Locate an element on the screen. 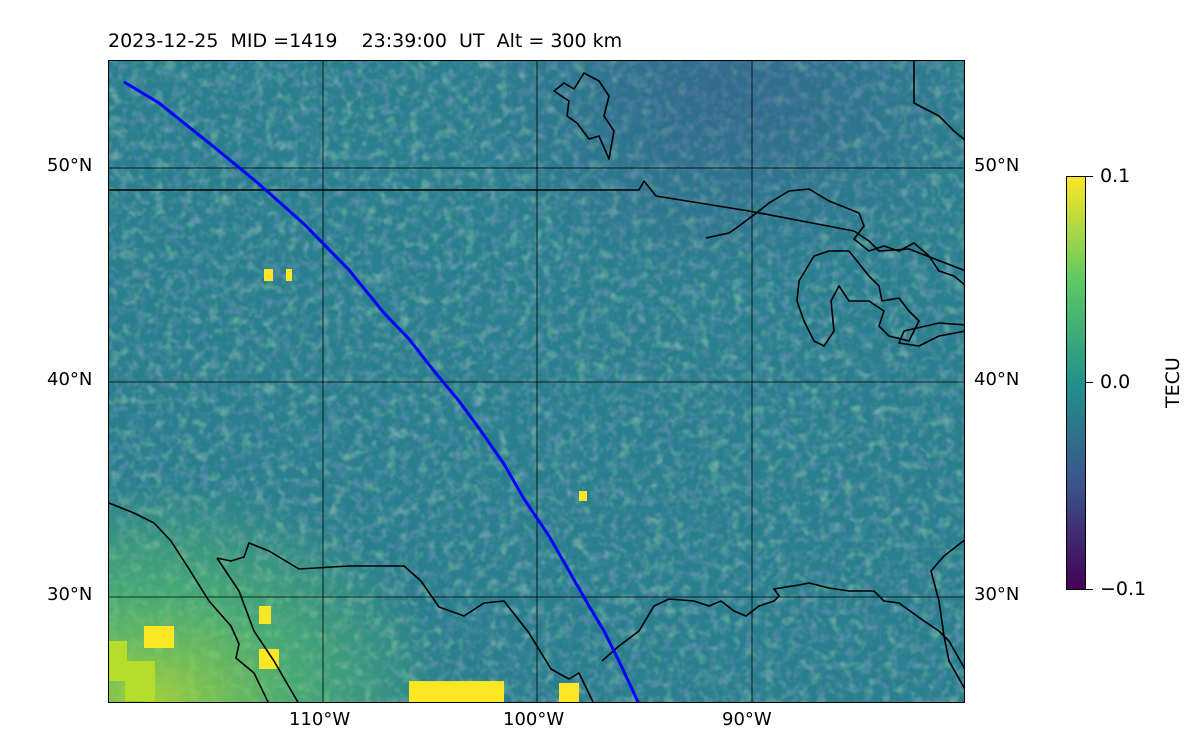  colorbar-max-label: 0.1 is located at coordinates (1115, 176).